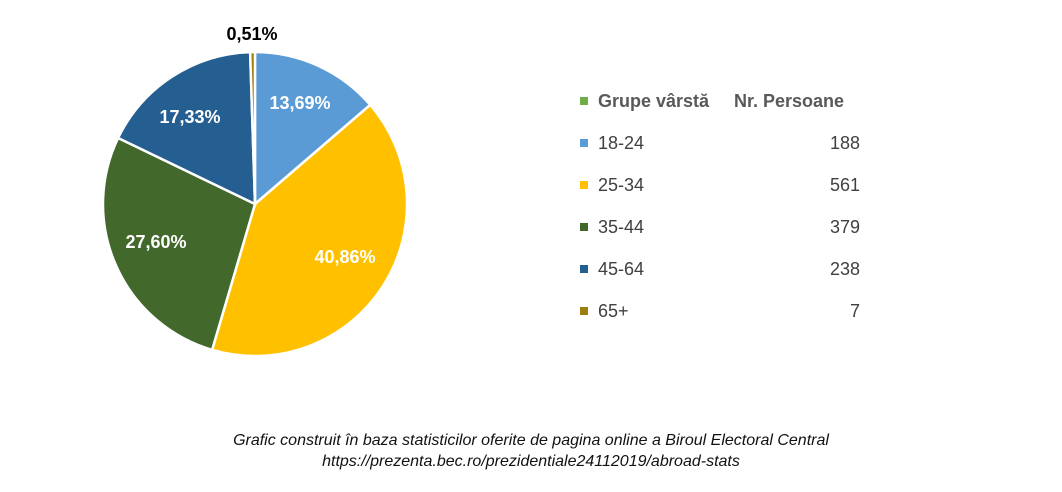  I want to click on legend-item-value: 238, so click(844, 269).